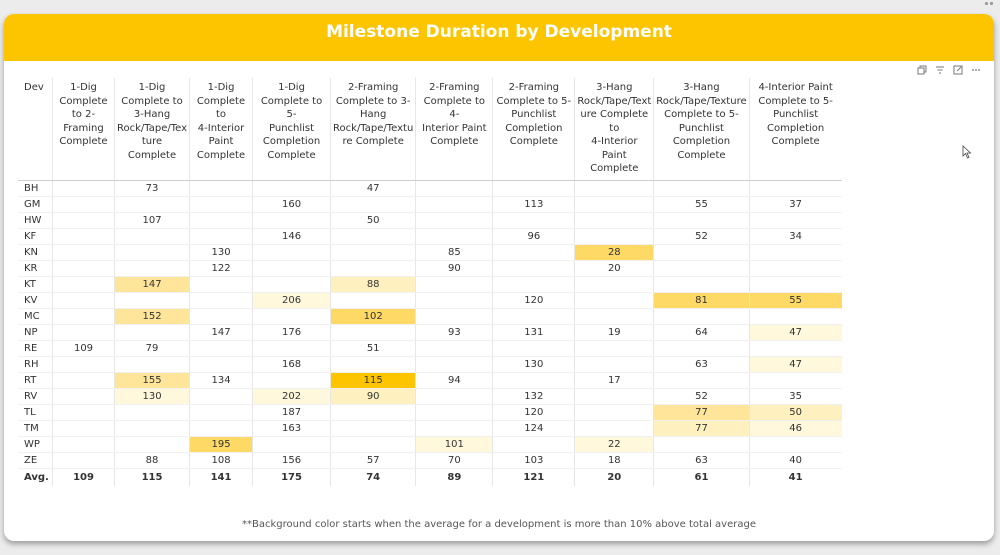  What do you see at coordinates (35, 428) in the screenshot?
I see `dev-cell: TM` at bounding box center [35, 428].